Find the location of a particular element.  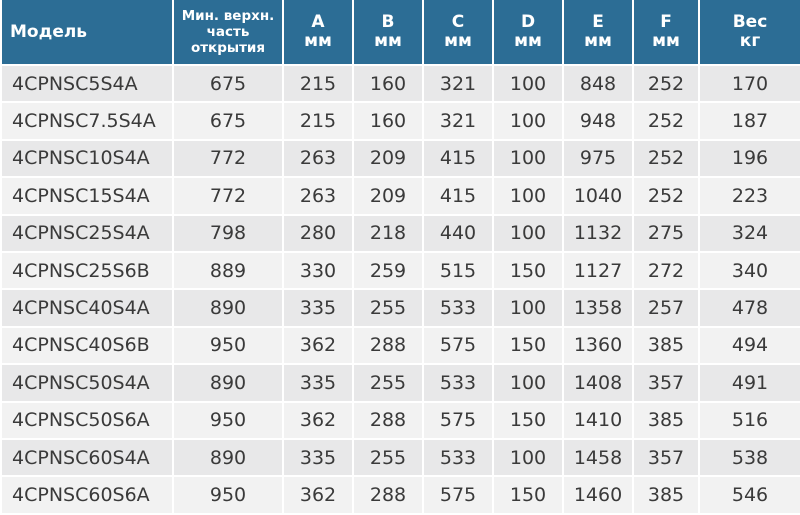

value-cell: 252 is located at coordinates (666, 83).